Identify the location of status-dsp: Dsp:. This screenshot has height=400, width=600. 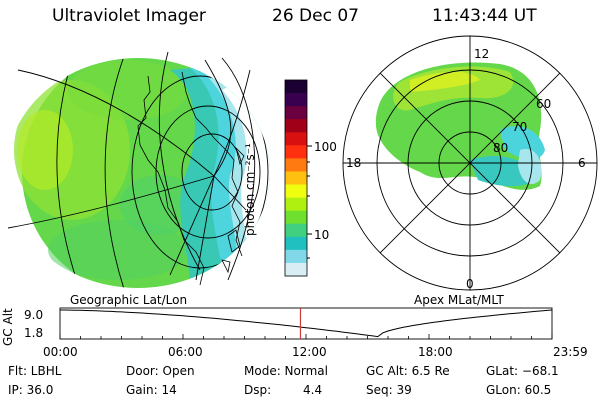
(258, 390).